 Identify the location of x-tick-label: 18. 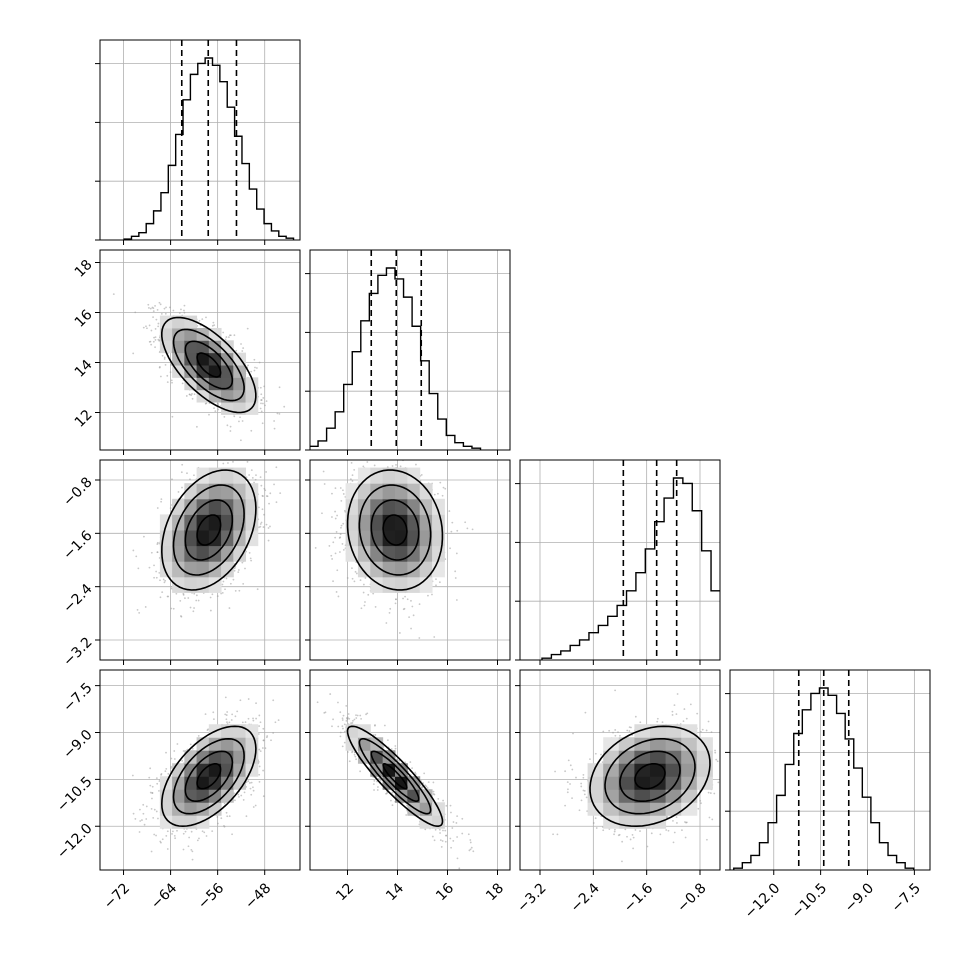
(495, 892).